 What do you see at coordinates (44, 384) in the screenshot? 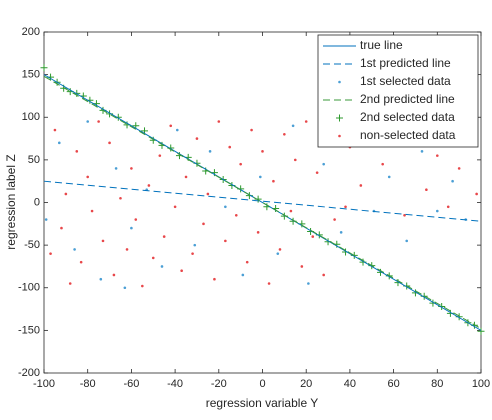
I see `x-tick-label: -100` at bounding box center [44, 384].